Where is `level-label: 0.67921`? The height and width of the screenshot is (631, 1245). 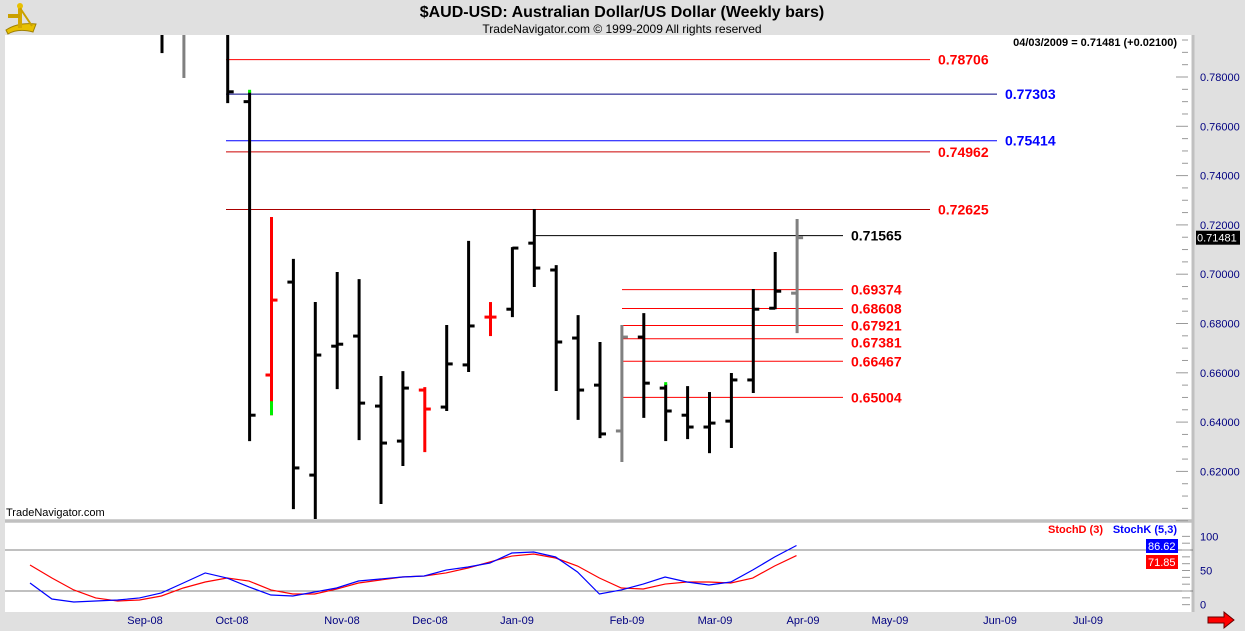 level-label: 0.67921 is located at coordinates (876, 326).